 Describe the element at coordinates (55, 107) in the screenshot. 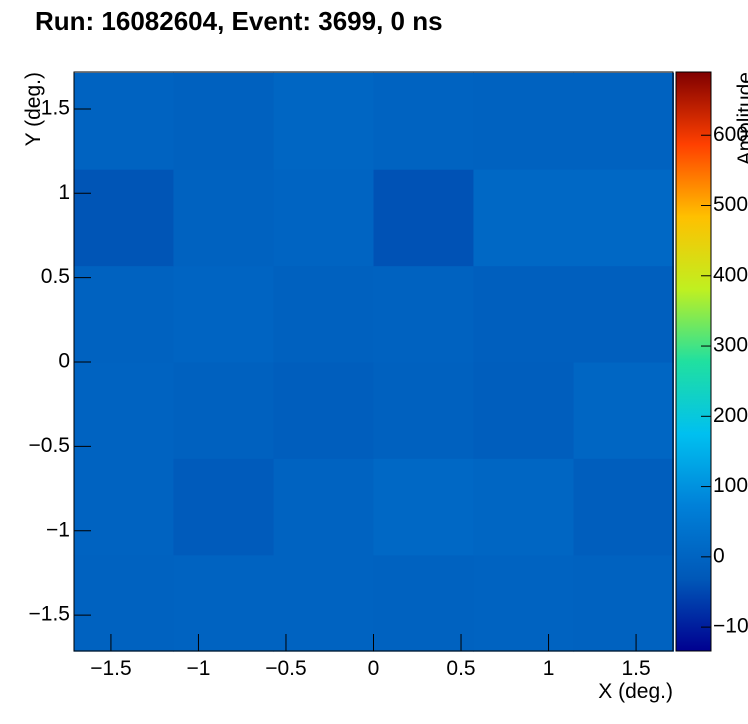

I see `y-tick-label: 1.5` at that location.